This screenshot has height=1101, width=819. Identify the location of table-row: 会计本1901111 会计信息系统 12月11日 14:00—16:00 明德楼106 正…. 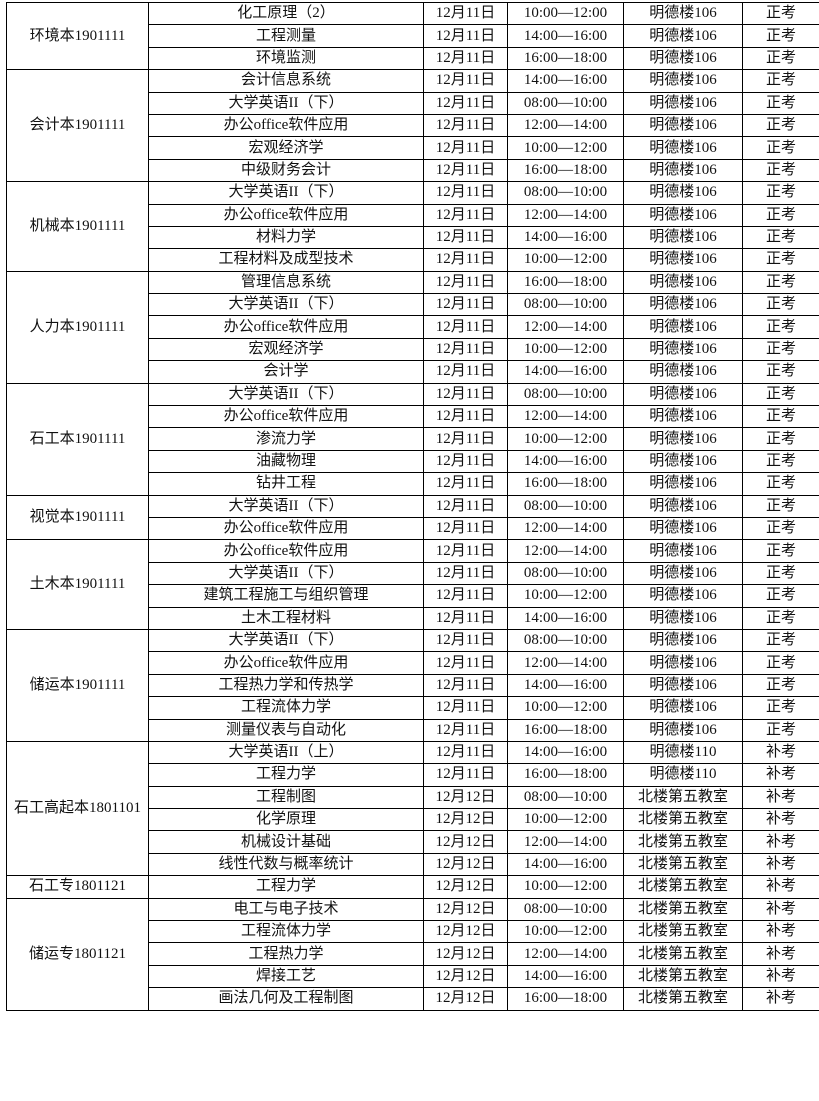
(412, 126).